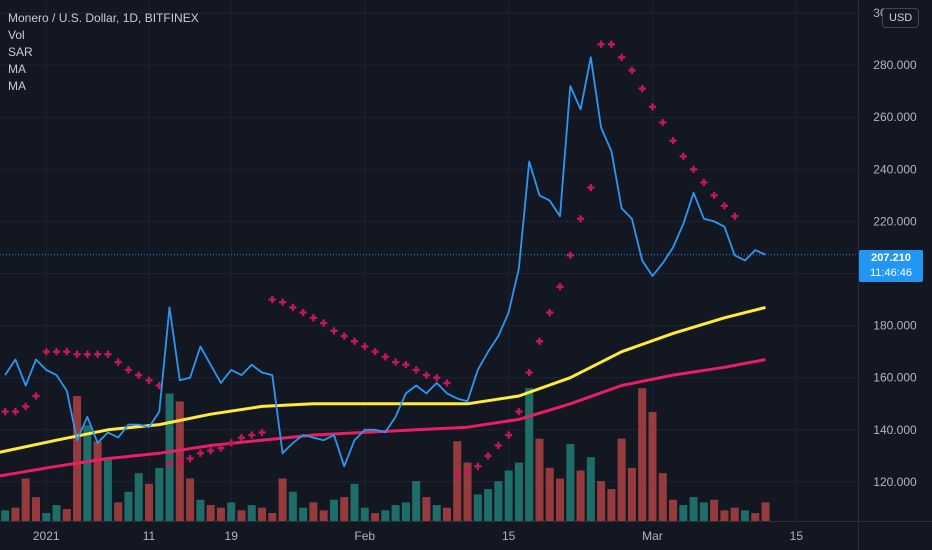 The image size is (932, 550). Describe the element at coordinates (418, 536) in the screenshot. I see `time-axis: 2021 11 19 Feb 15 Mar 15` at that location.